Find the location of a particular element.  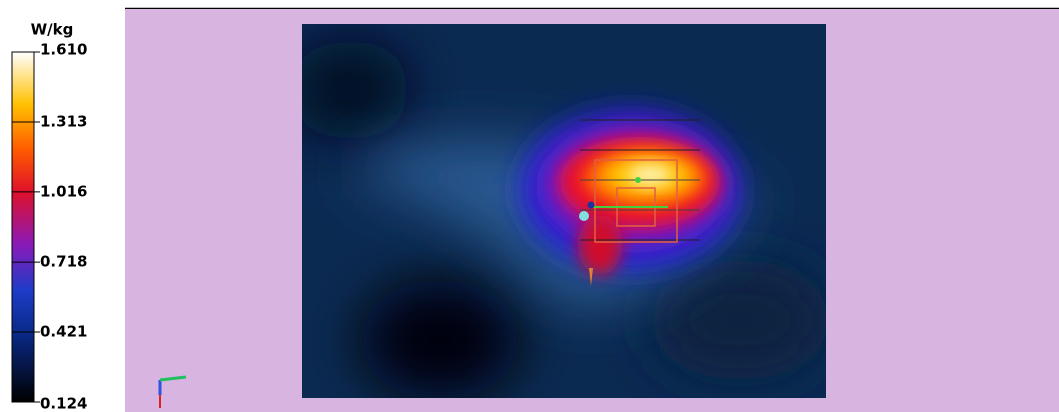

peak-marker is located at coordinates (638, 180).